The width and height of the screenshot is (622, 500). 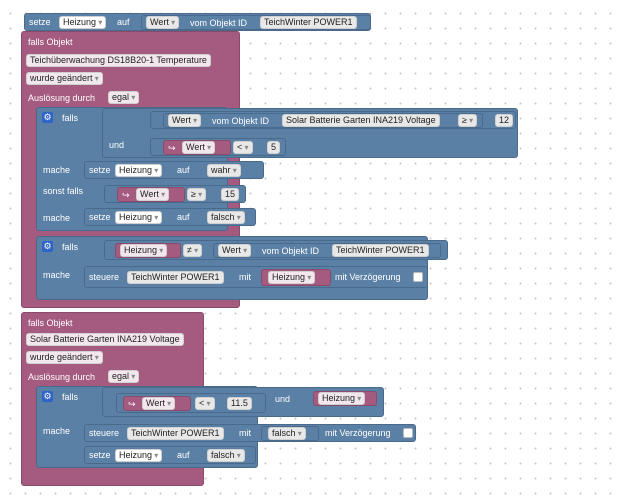 I want to click on number-field: 5, so click(x=274, y=147).